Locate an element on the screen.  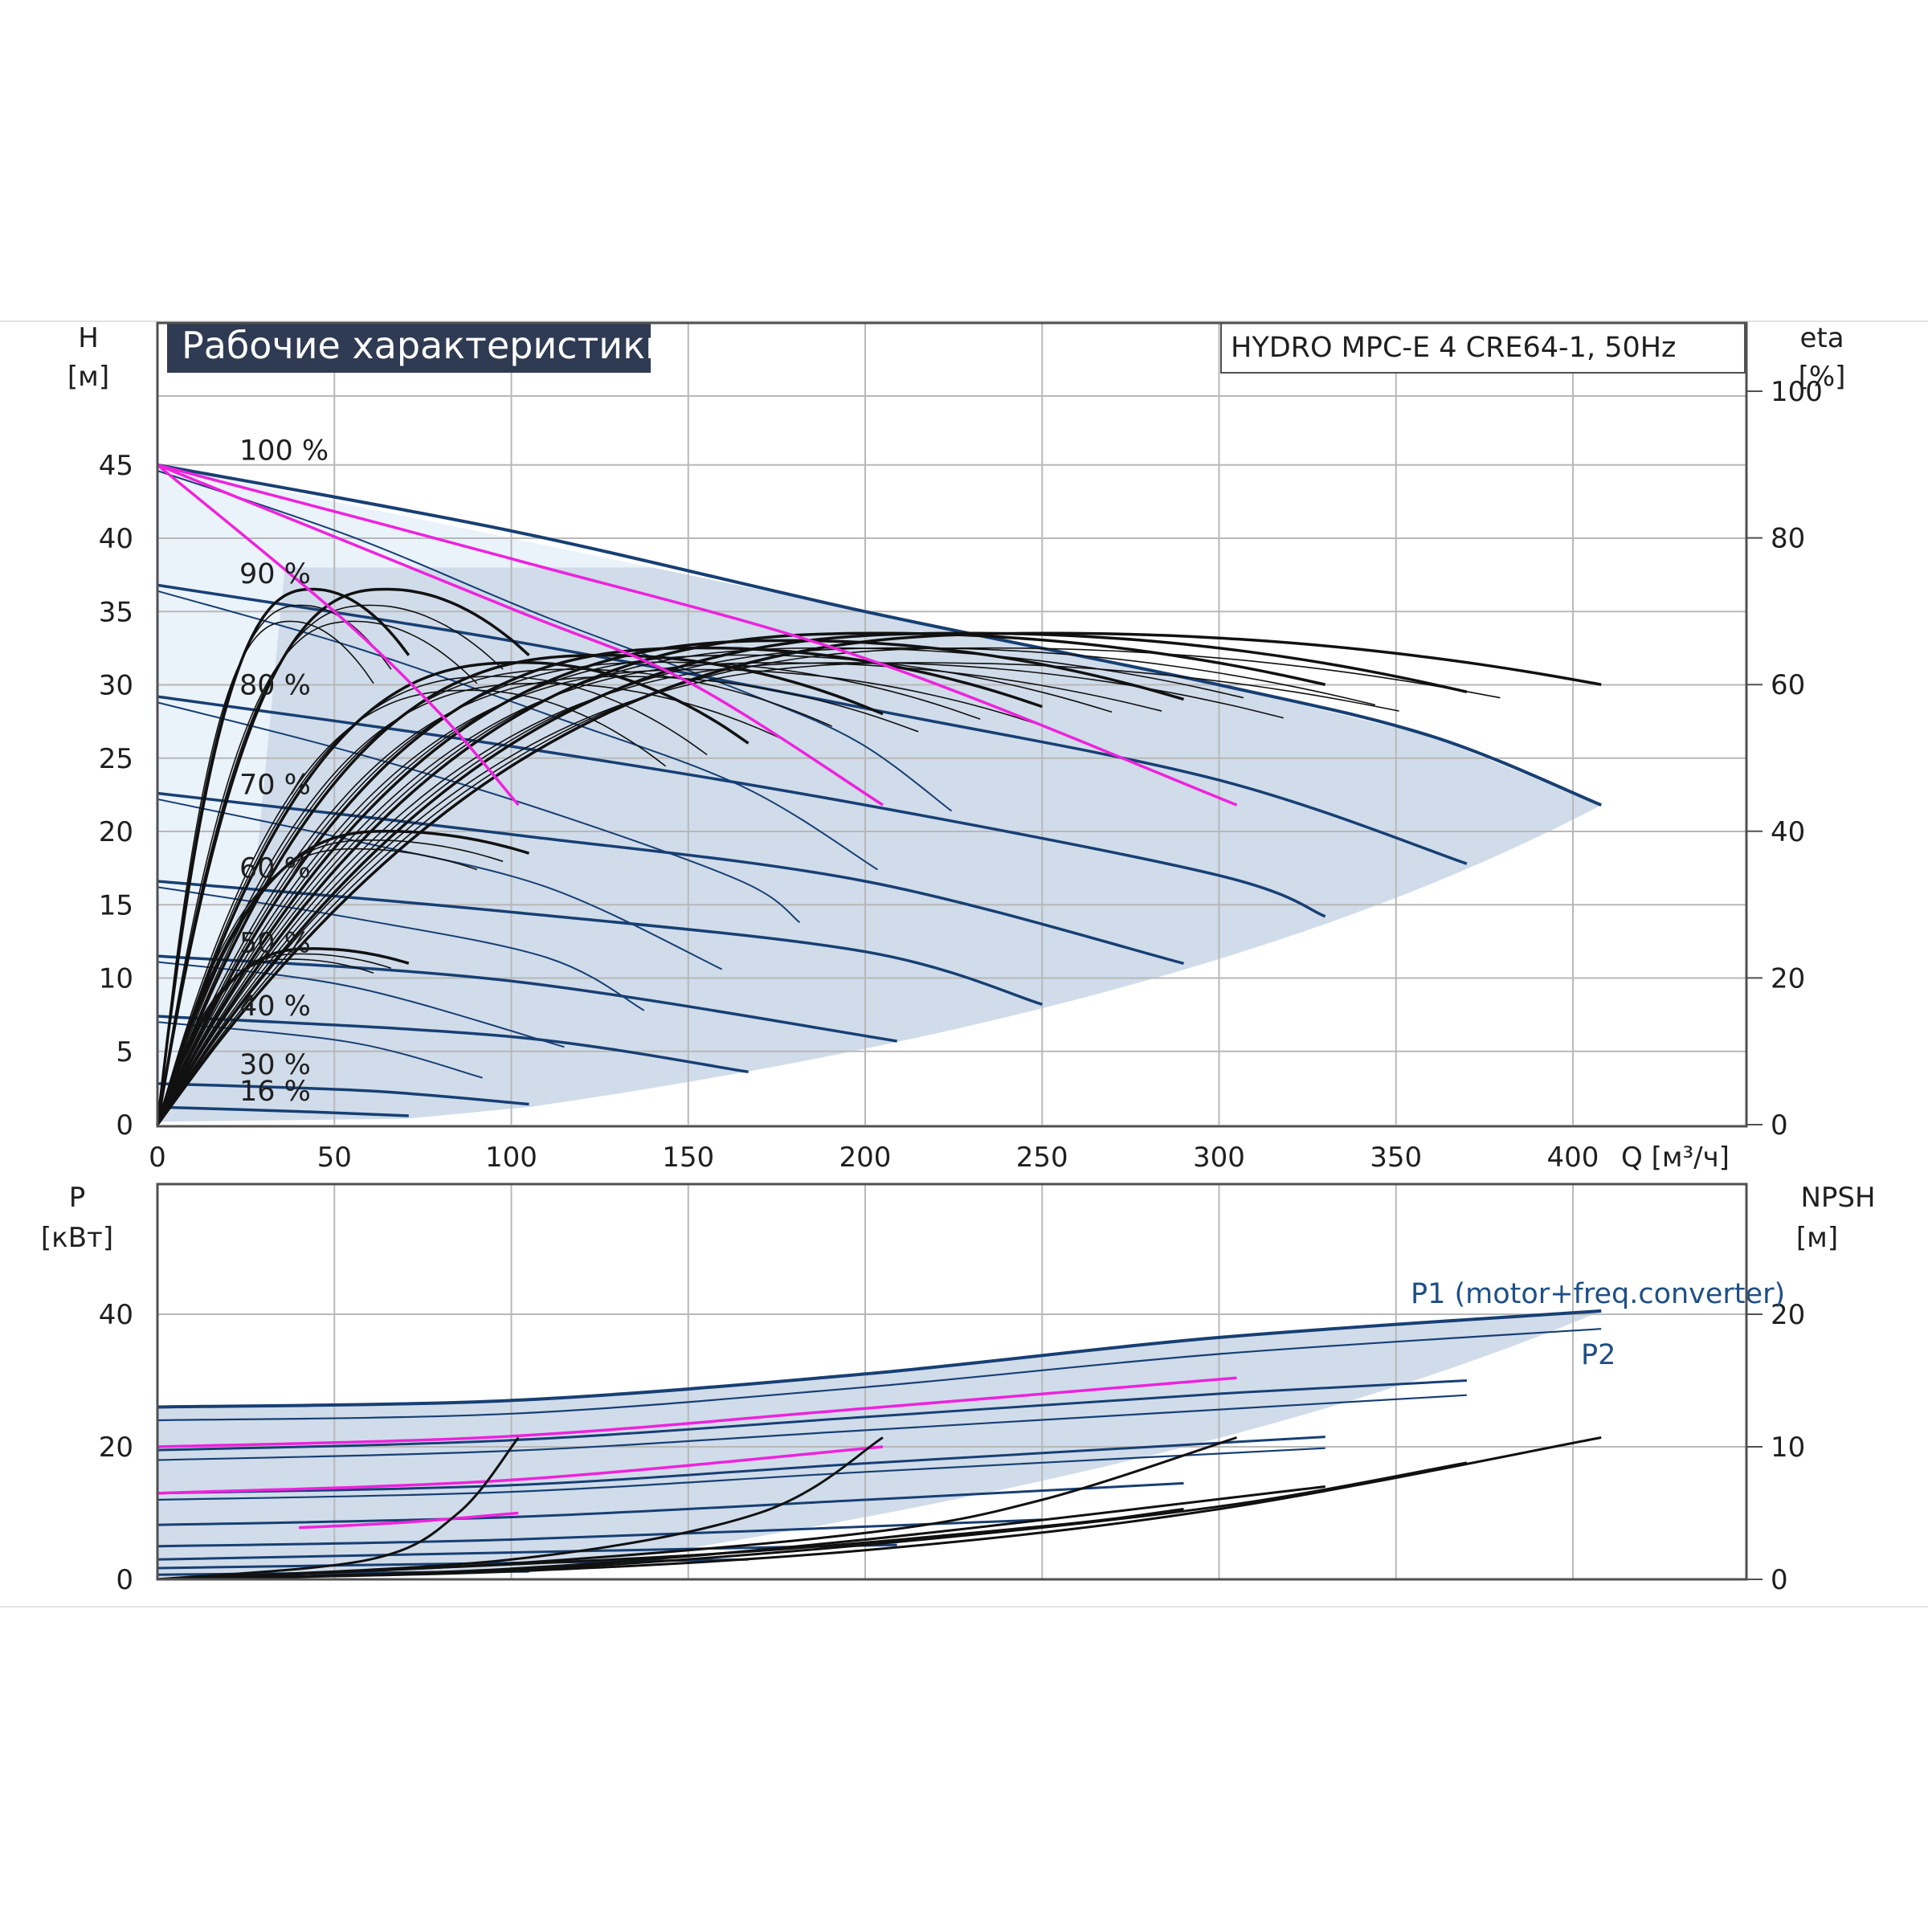
npsh-tick-label: 20 is located at coordinates (1788, 1315).